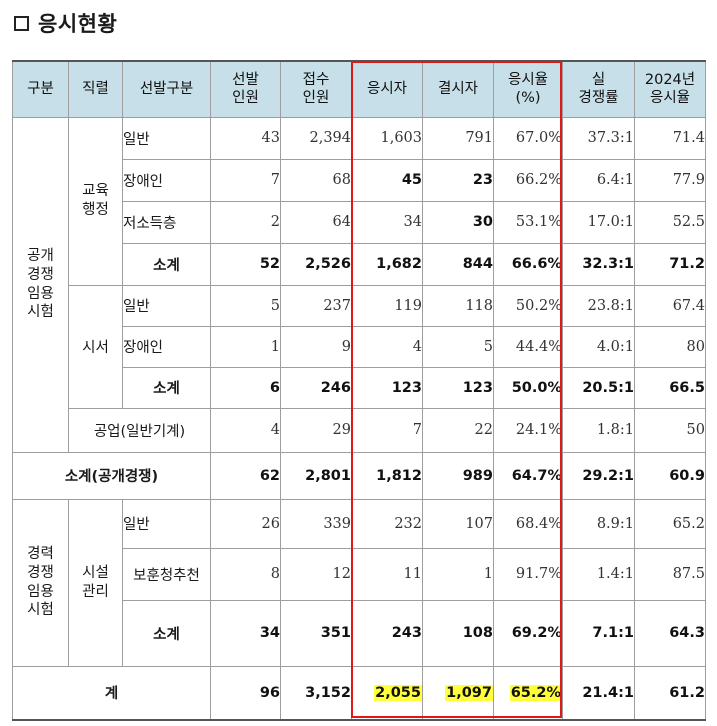 The image size is (717, 726). What do you see at coordinates (359, 222) in the screenshot?
I see `table-row: 저소득층 2 64 34 30 53.1% 17.0:1 52.5` at bounding box center [359, 222].